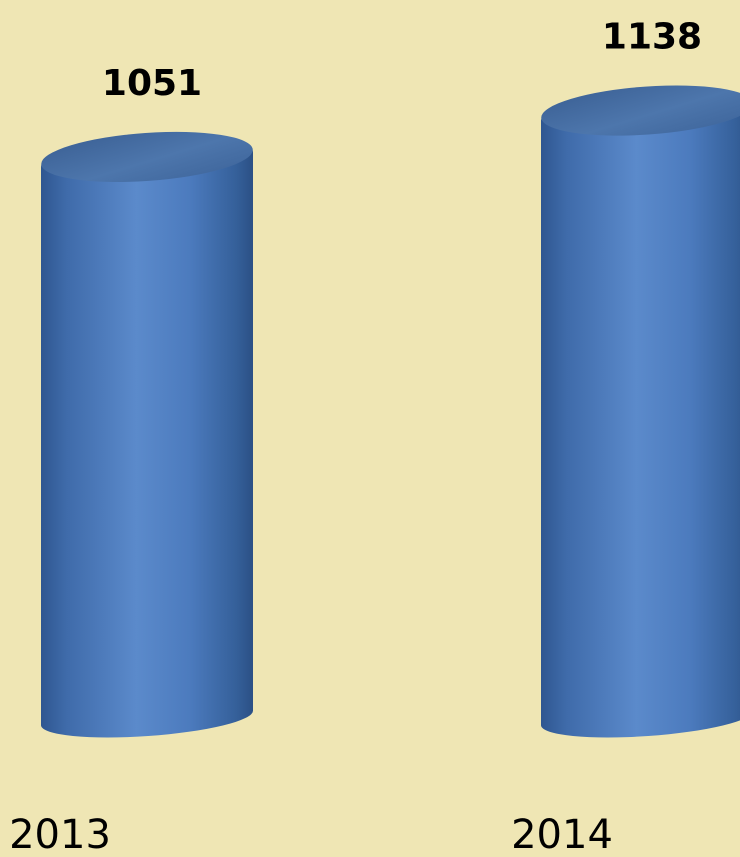 This screenshot has width=740, height=857. What do you see at coordinates (652, 37) in the screenshot?
I see `data-label-2014: 1138` at bounding box center [652, 37].